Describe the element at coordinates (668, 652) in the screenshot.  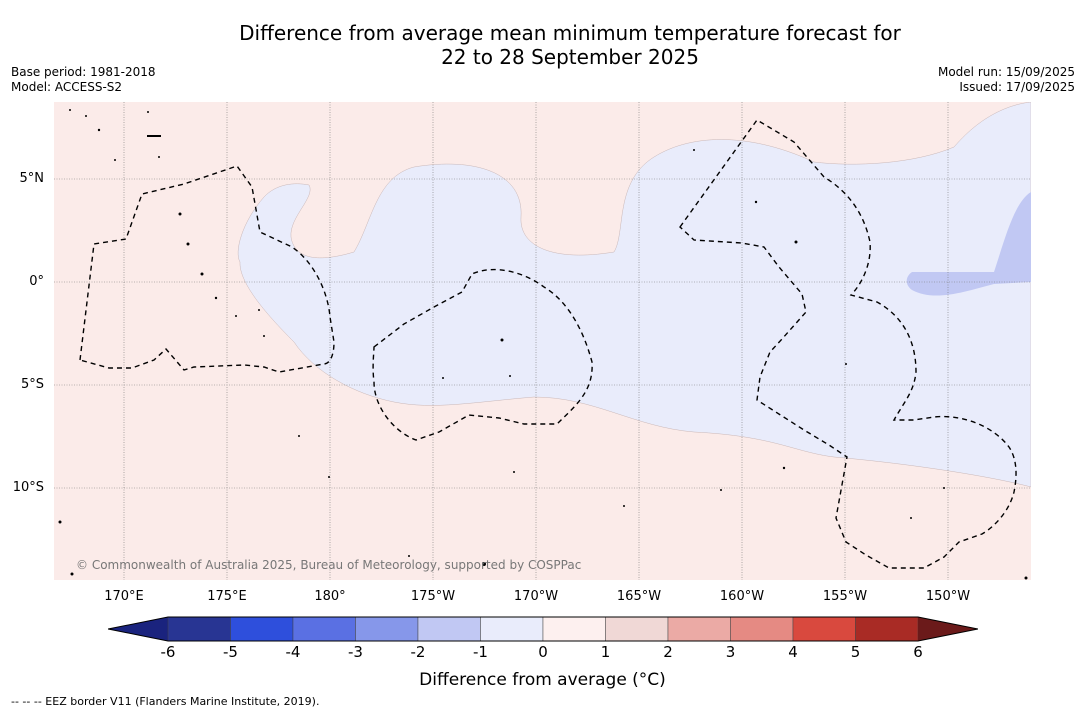
I see `colorbar-tick-label: 2` at that location.